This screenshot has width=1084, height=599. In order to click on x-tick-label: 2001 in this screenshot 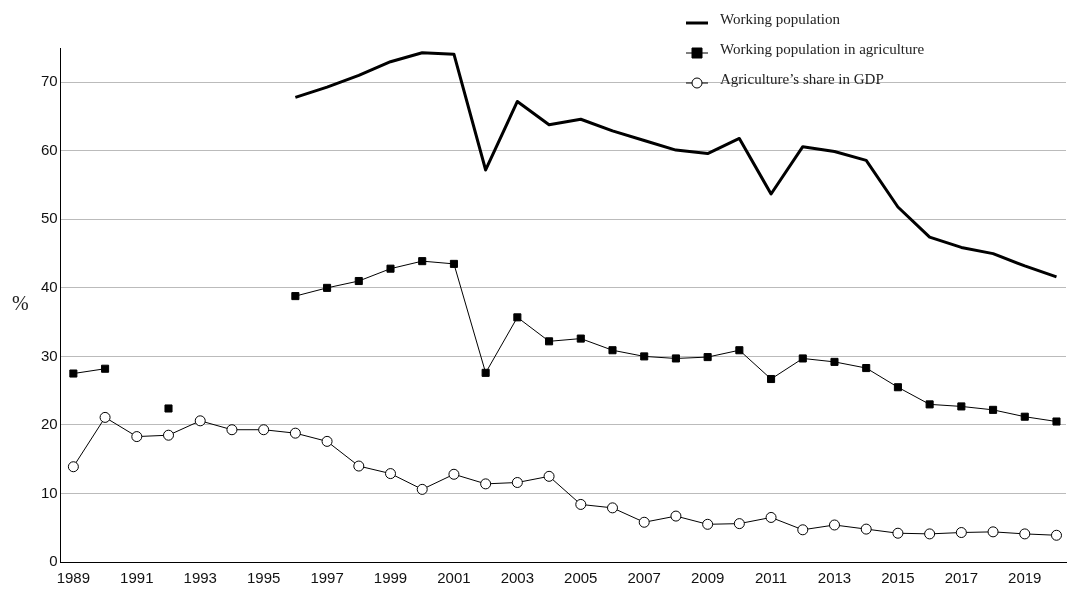, I will do `click(454, 578)`.